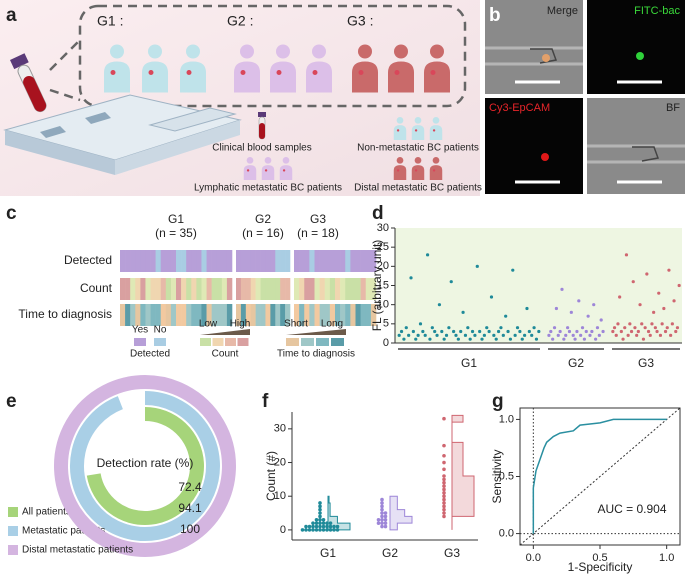  Describe the element at coordinates (534, 146) in the screenshot. I see `micro-image` at that location.